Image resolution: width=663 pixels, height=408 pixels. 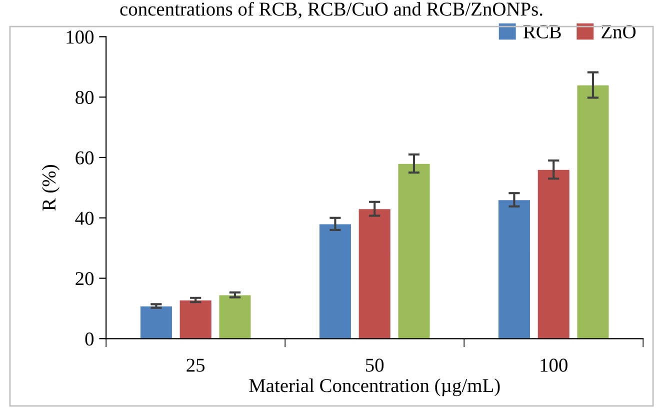 I want to click on y-tick-label: 0, so click(x=89, y=339).